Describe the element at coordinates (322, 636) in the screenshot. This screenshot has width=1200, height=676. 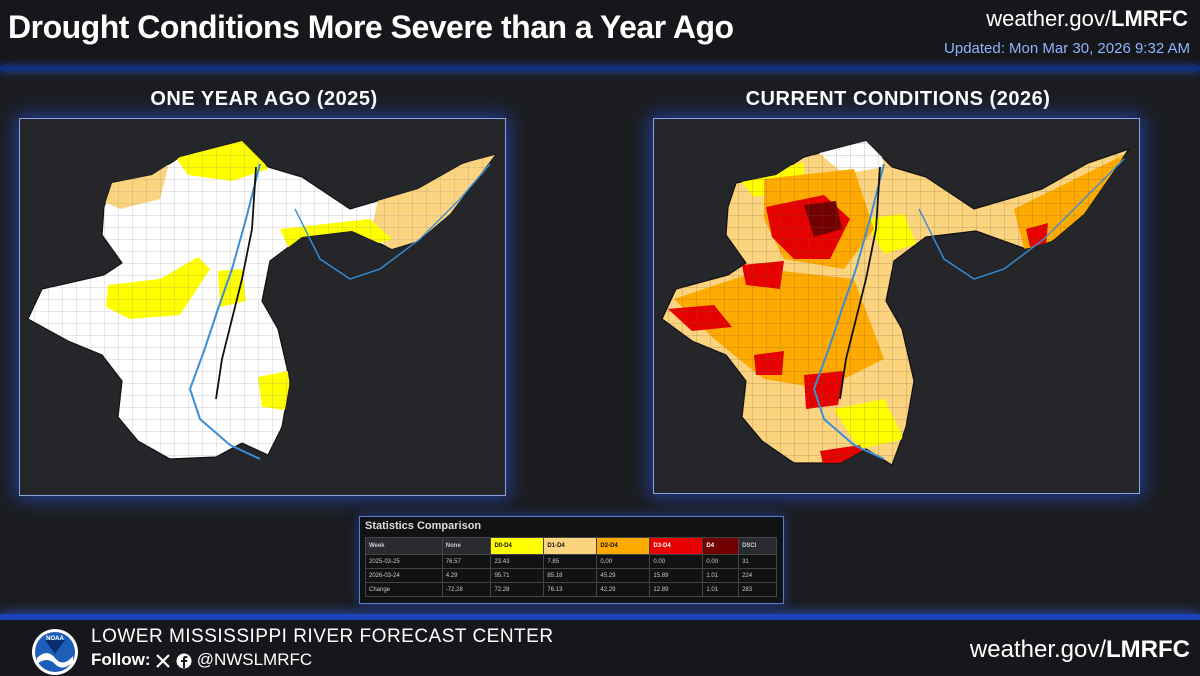
I see `organization-name: LOWER MISSISSIPPI RIVER FORECAST CENTER` at that location.